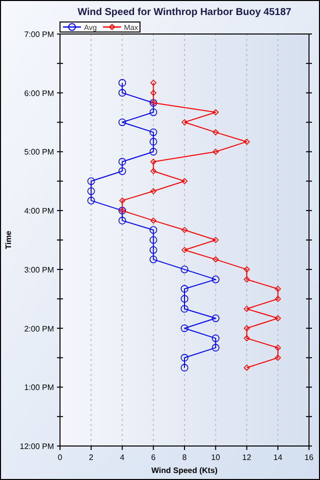 The image size is (320, 480). Describe the element at coordinates (309, 457) in the screenshot. I see `x-tick-label: 16` at that location.